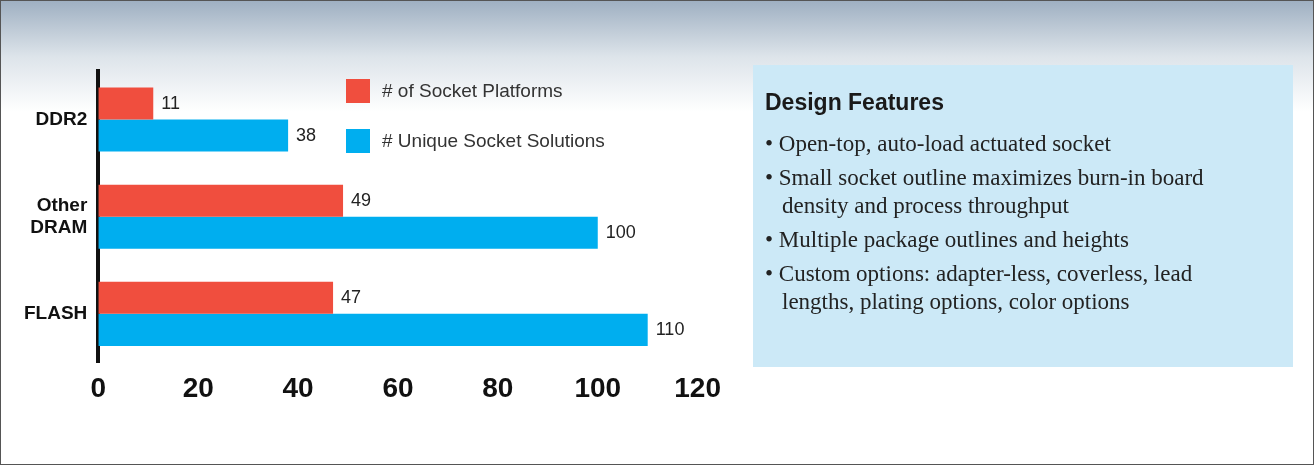 The image size is (1314, 465). Describe the element at coordinates (298, 387) in the screenshot. I see `x-tick-label: 40` at that location.